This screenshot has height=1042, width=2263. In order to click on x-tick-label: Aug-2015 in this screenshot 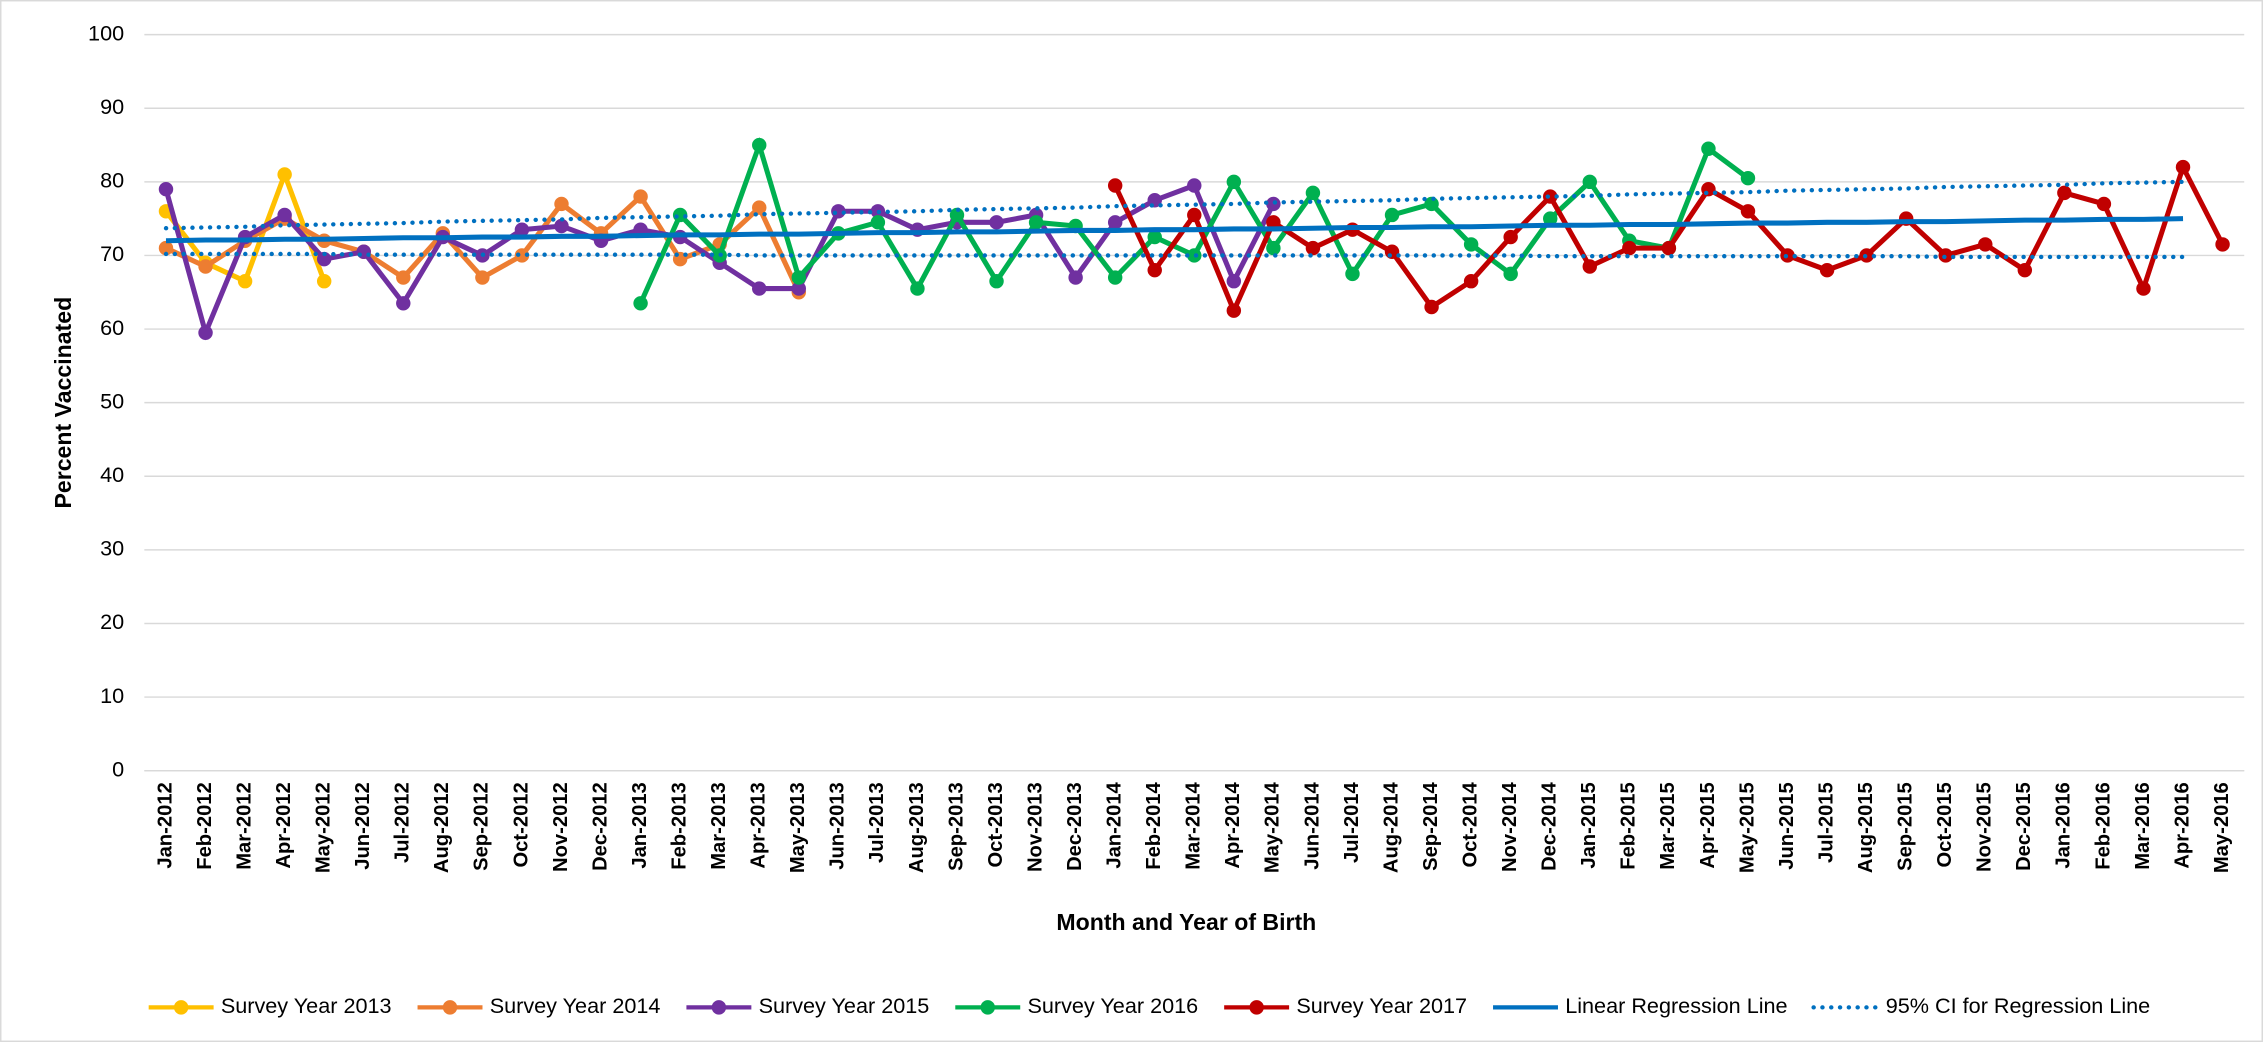, I will do `click(1866, 827)`.